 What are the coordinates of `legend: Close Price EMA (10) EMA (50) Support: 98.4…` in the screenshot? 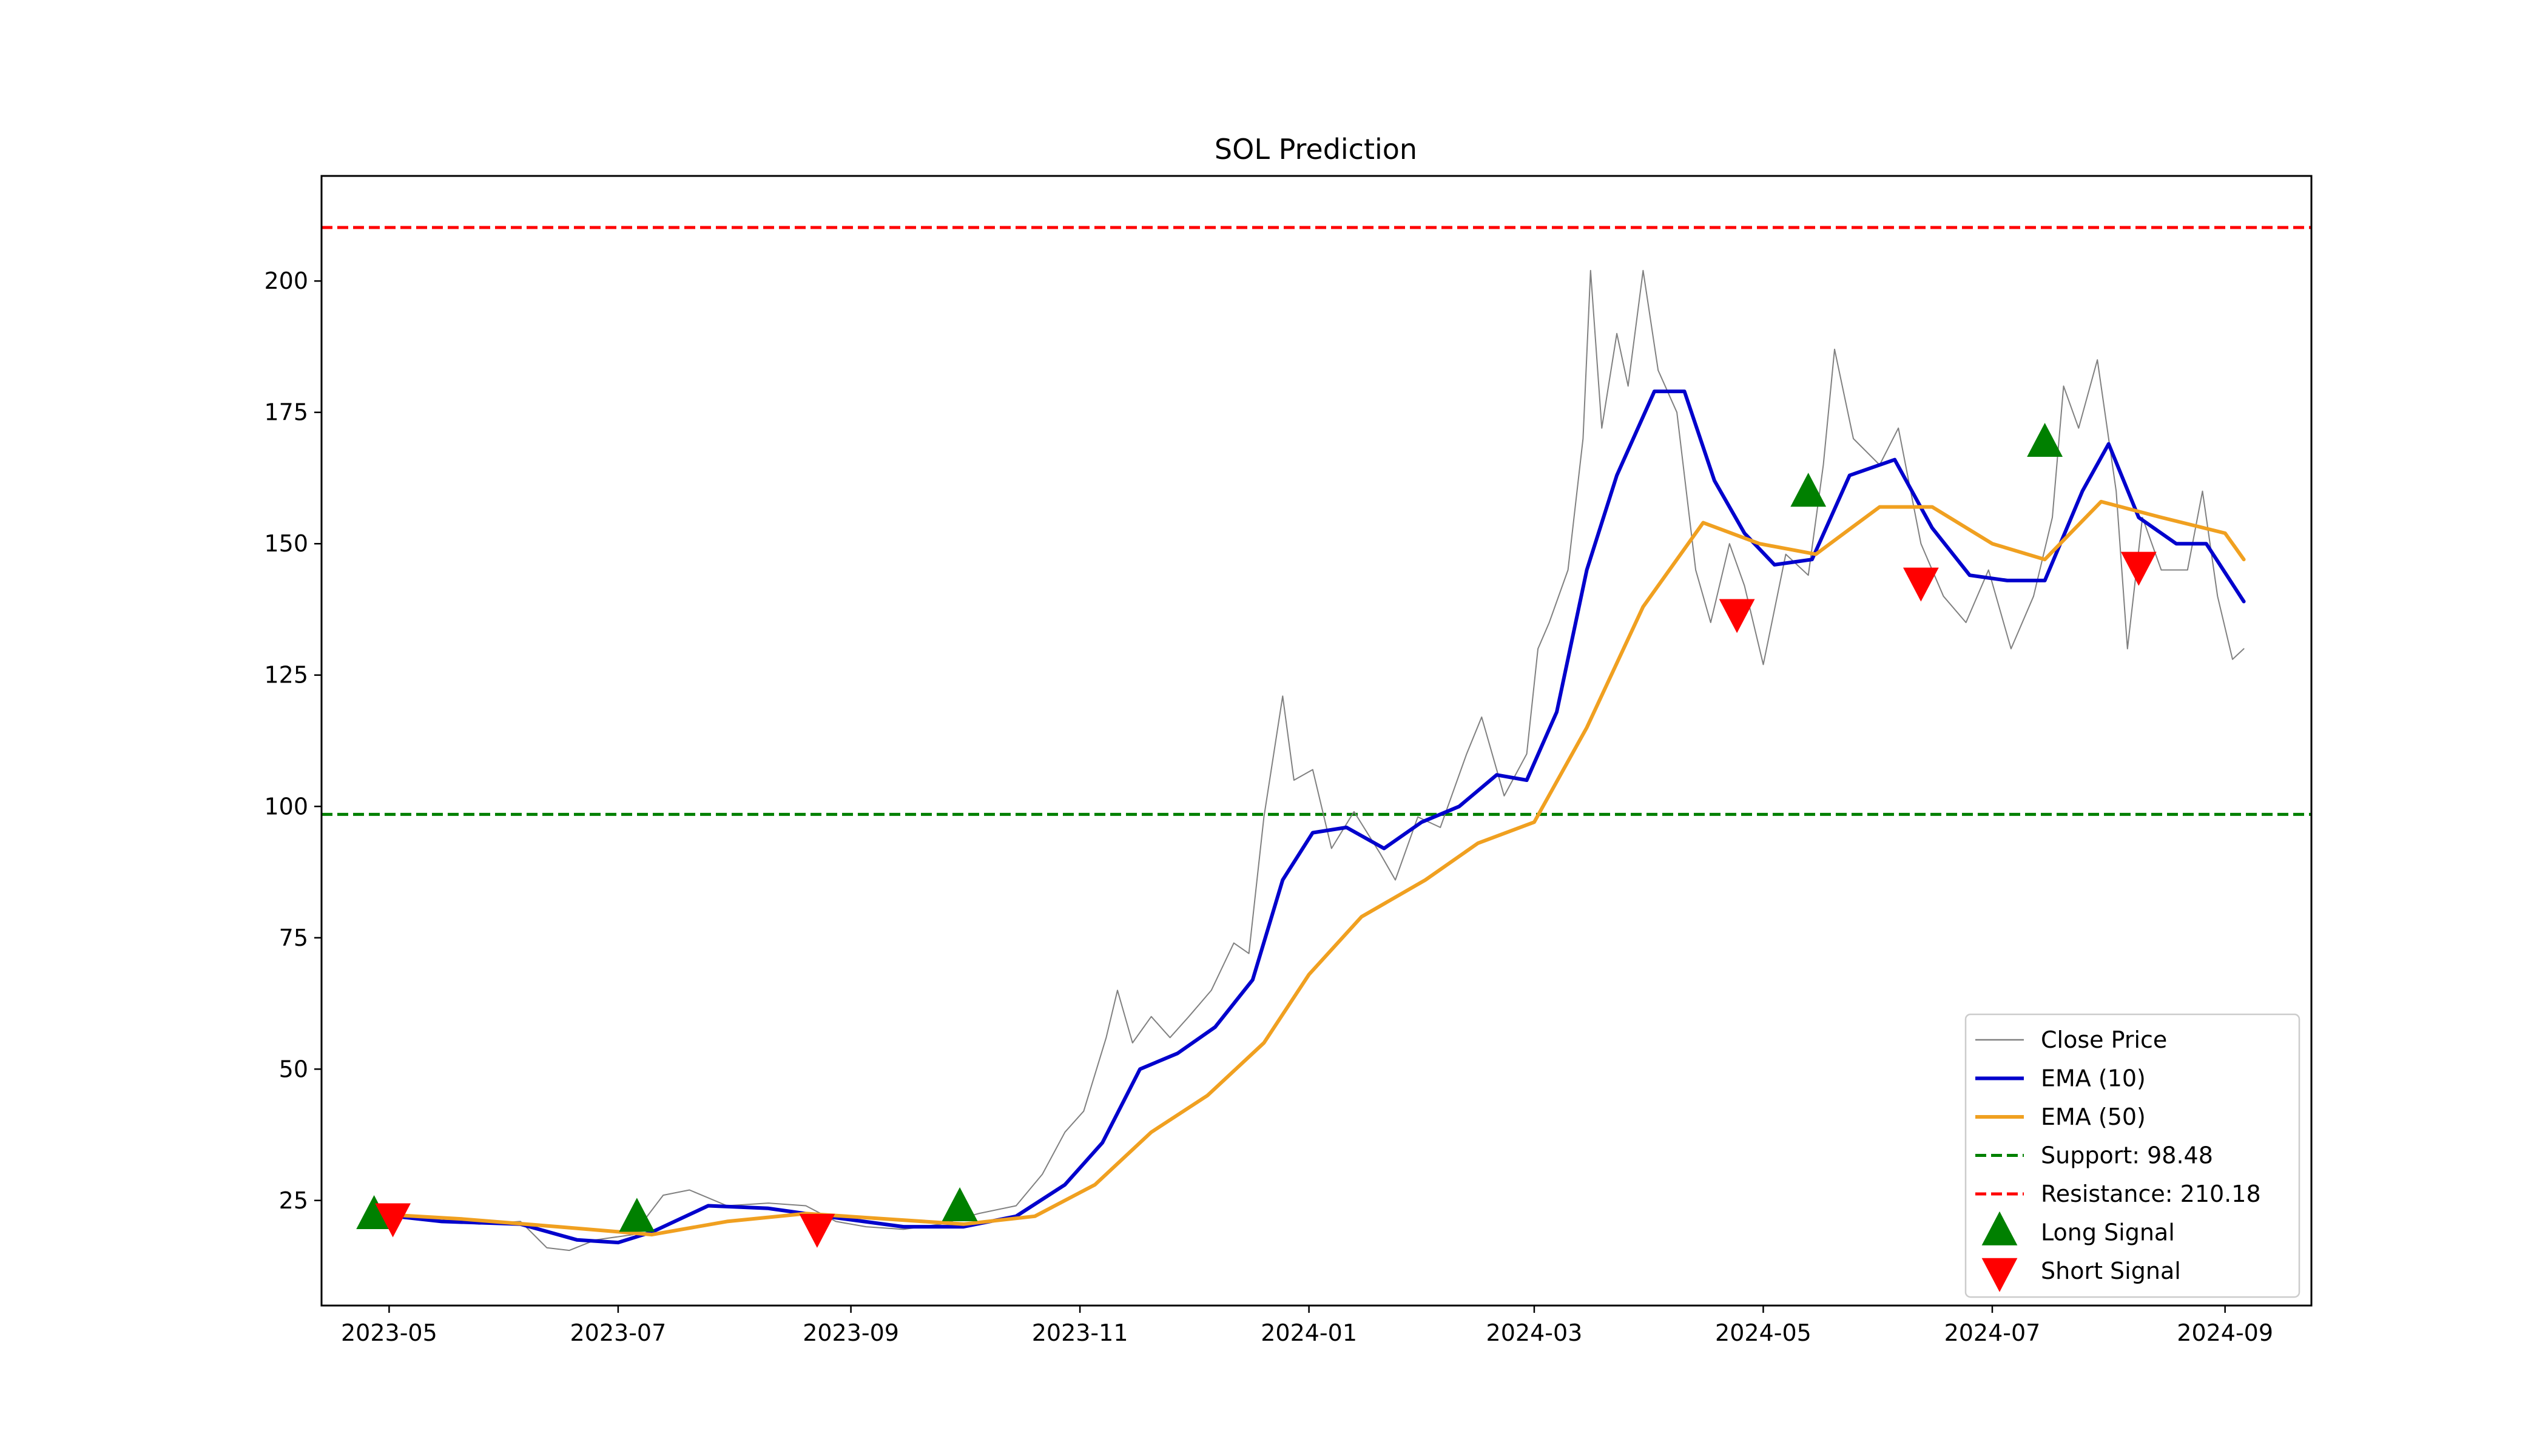 It's located at (2132, 1155).